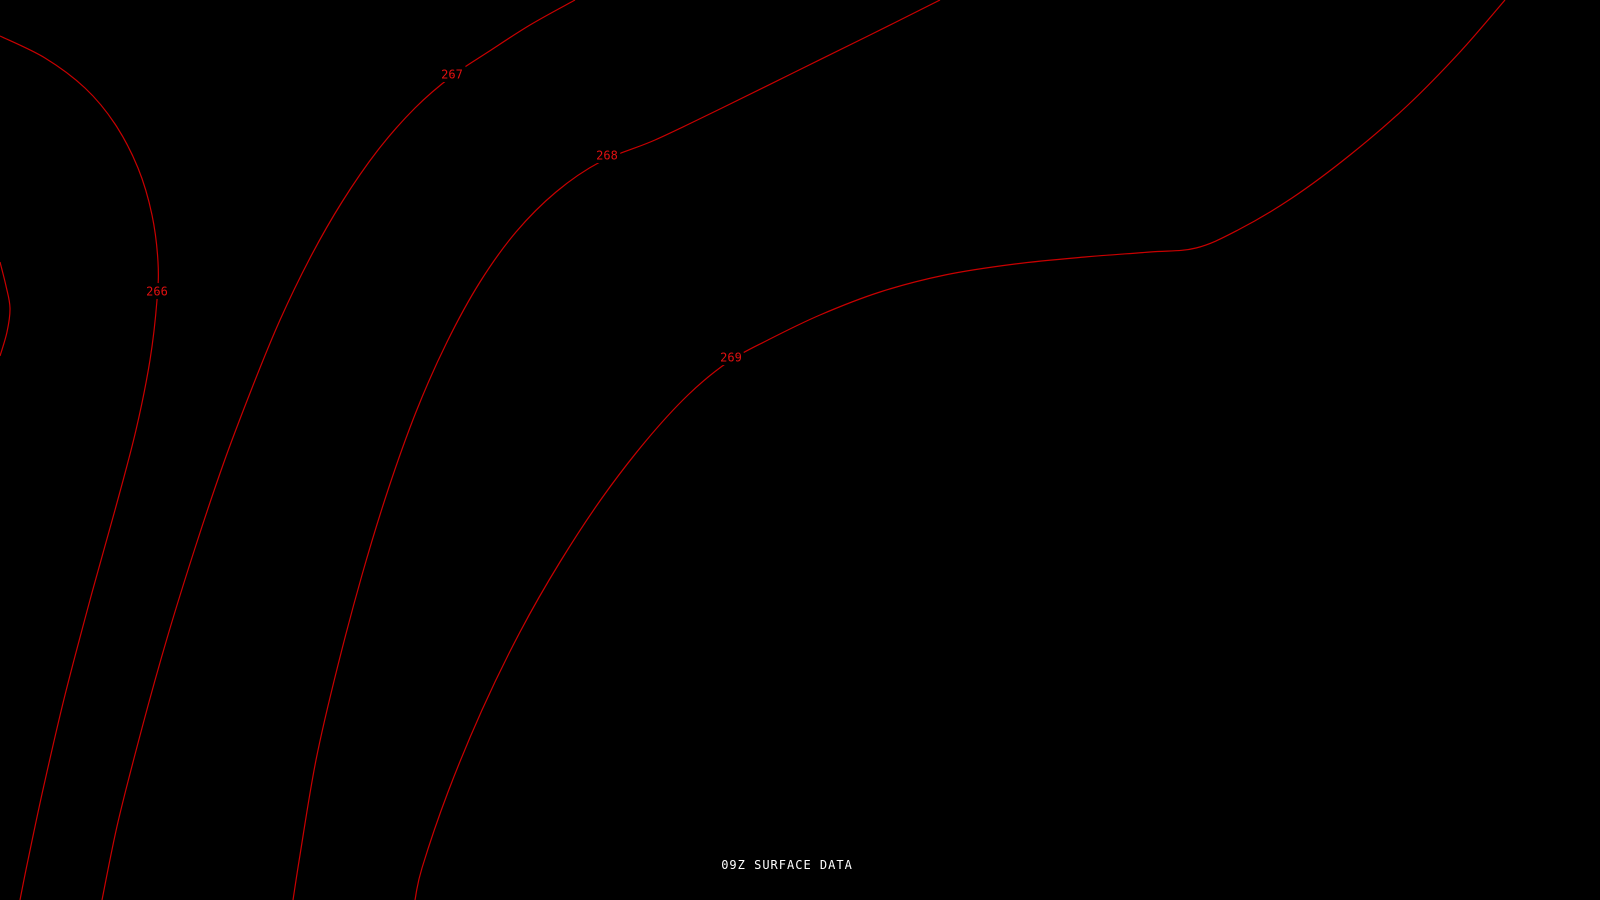 The image size is (1600, 900). I want to click on contour-line-unlabeled, so click(5, 309).